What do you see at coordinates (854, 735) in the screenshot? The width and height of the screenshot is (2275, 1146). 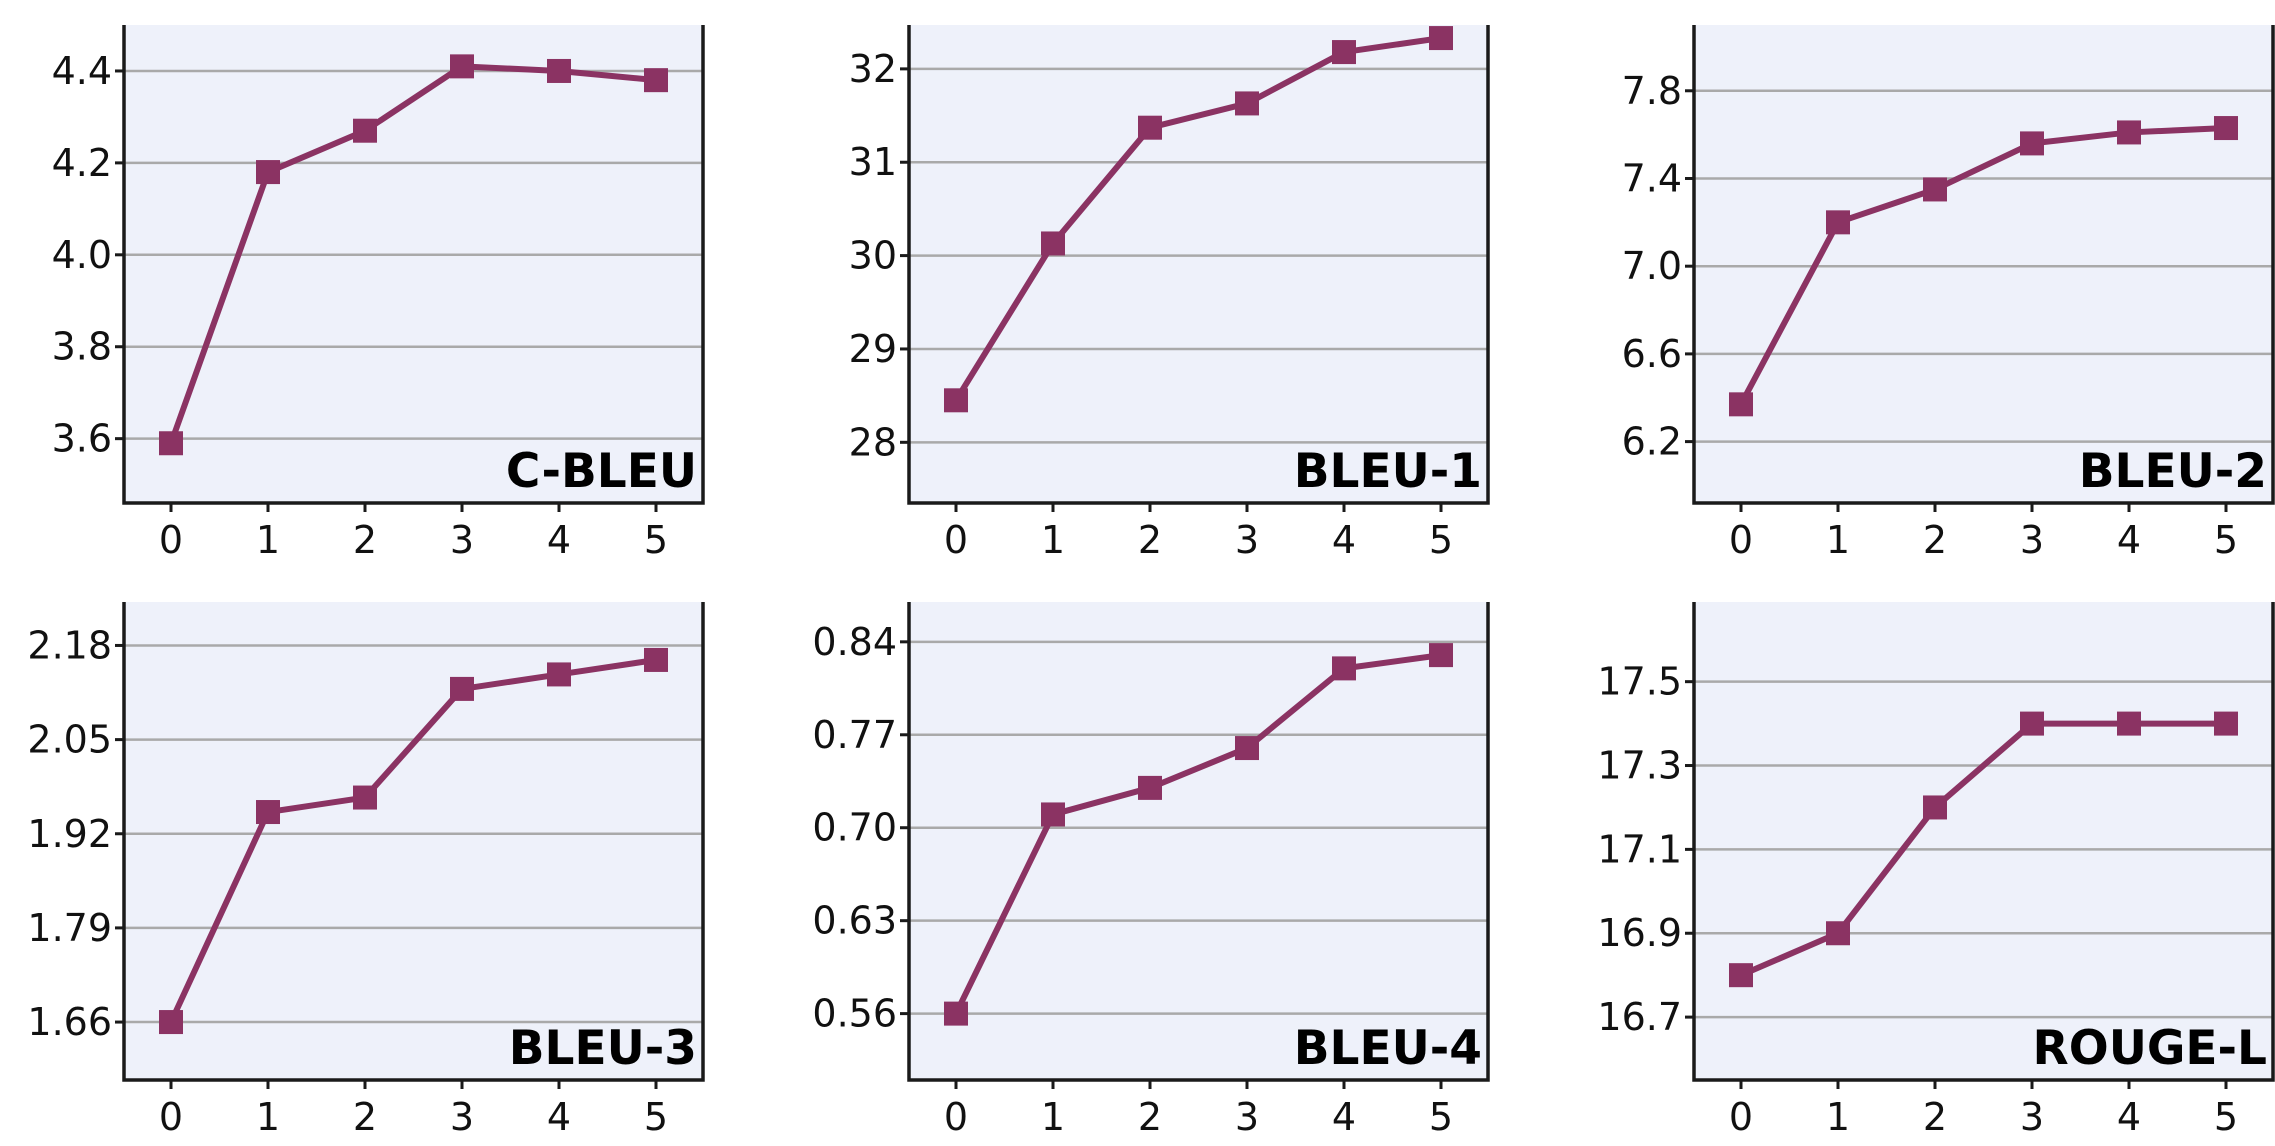 I see `y-tick-label: 0.77` at bounding box center [854, 735].